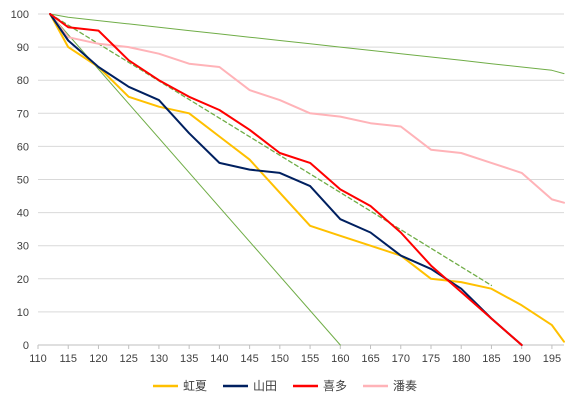 The height and width of the screenshot is (407, 587). What do you see at coordinates (265, 386) in the screenshot?
I see `legend-label-山田: 山田` at bounding box center [265, 386].